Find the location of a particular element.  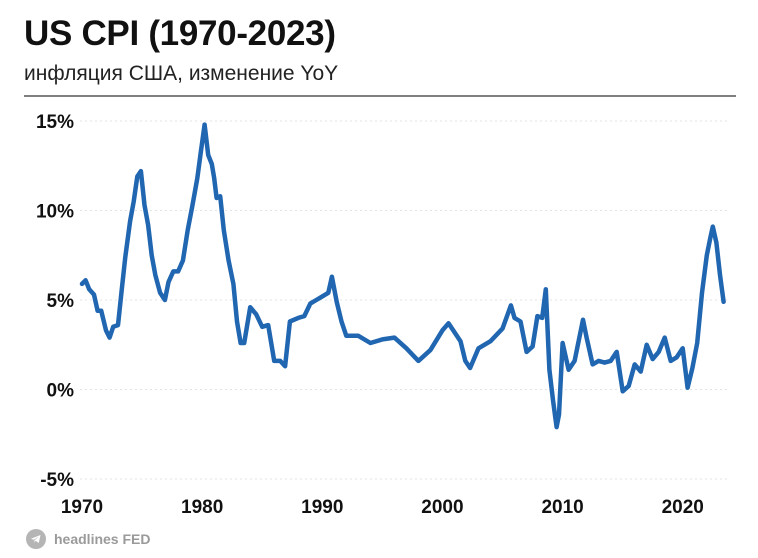

header-divider is located at coordinates (380, 96).